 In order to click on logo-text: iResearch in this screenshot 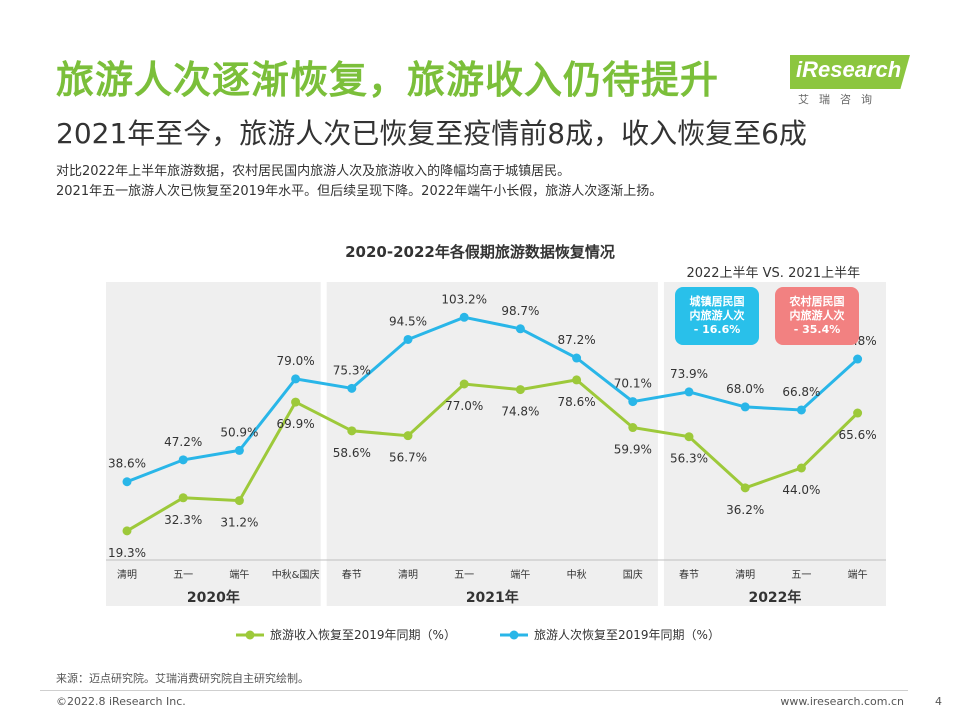, I will do `click(849, 69)`.